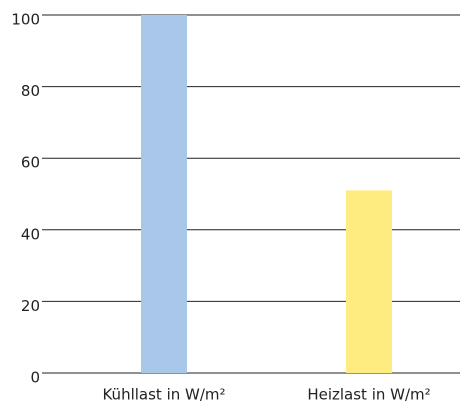 The height and width of the screenshot is (405, 460). What do you see at coordinates (163, 395) in the screenshot?
I see `x-tick-label: Kühllast in W/m²` at bounding box center [163, 395].